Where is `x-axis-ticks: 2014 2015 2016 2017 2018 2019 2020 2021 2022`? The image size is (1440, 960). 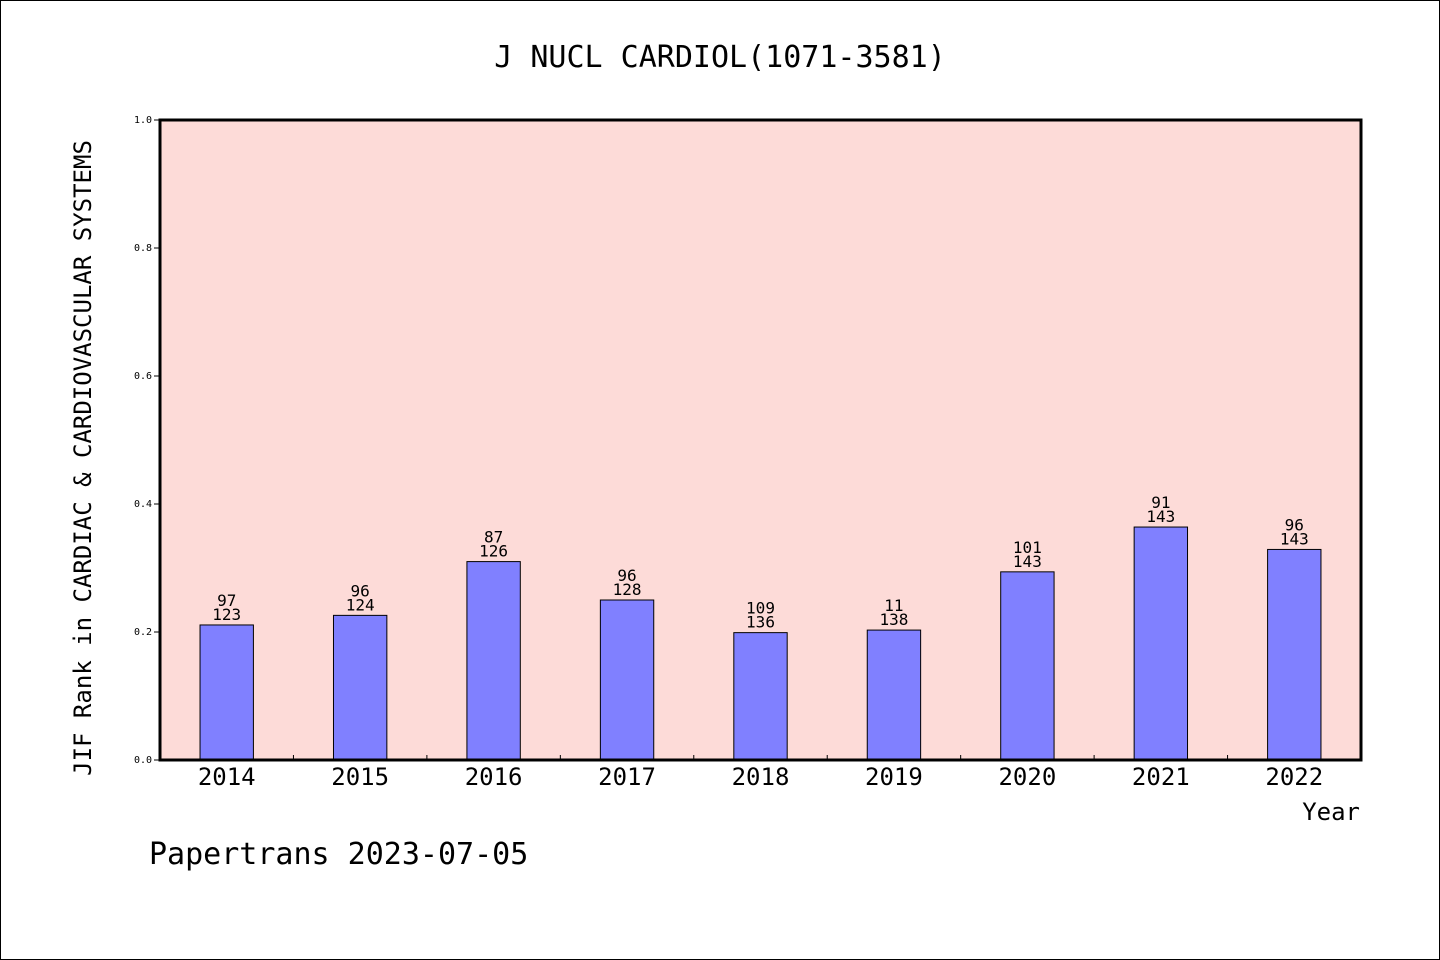
x-axis-ticks: 2014 2015 2016 2017 2018 2019 2020 2021 2022 is located at coordinates (760, 773).